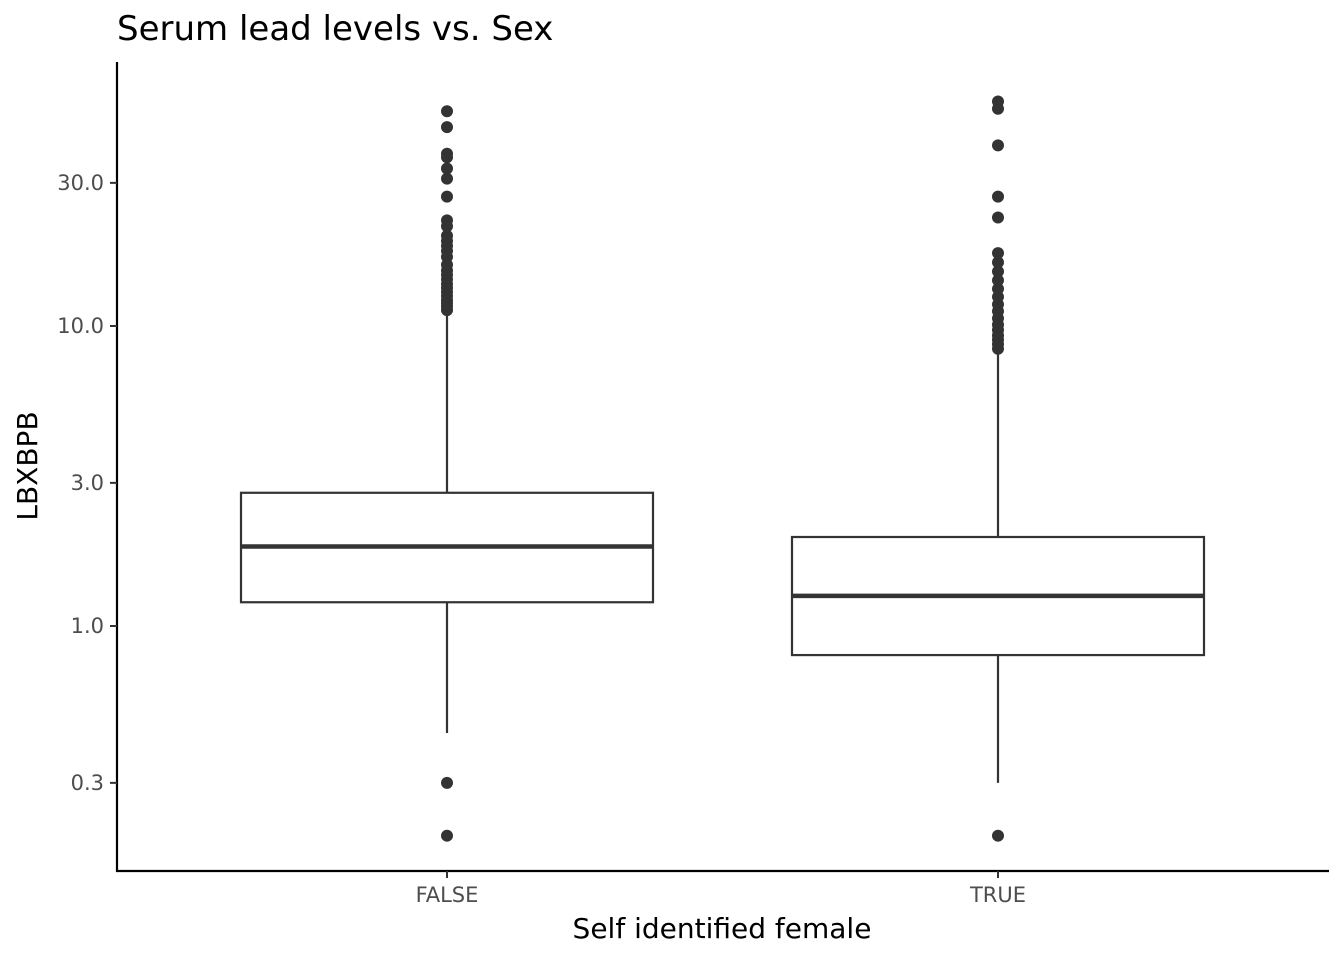  What do you see at coordinates (447, 895) in the screenshot?
I see `x-tick-label: FALSE` at bounding box center [447, 895].